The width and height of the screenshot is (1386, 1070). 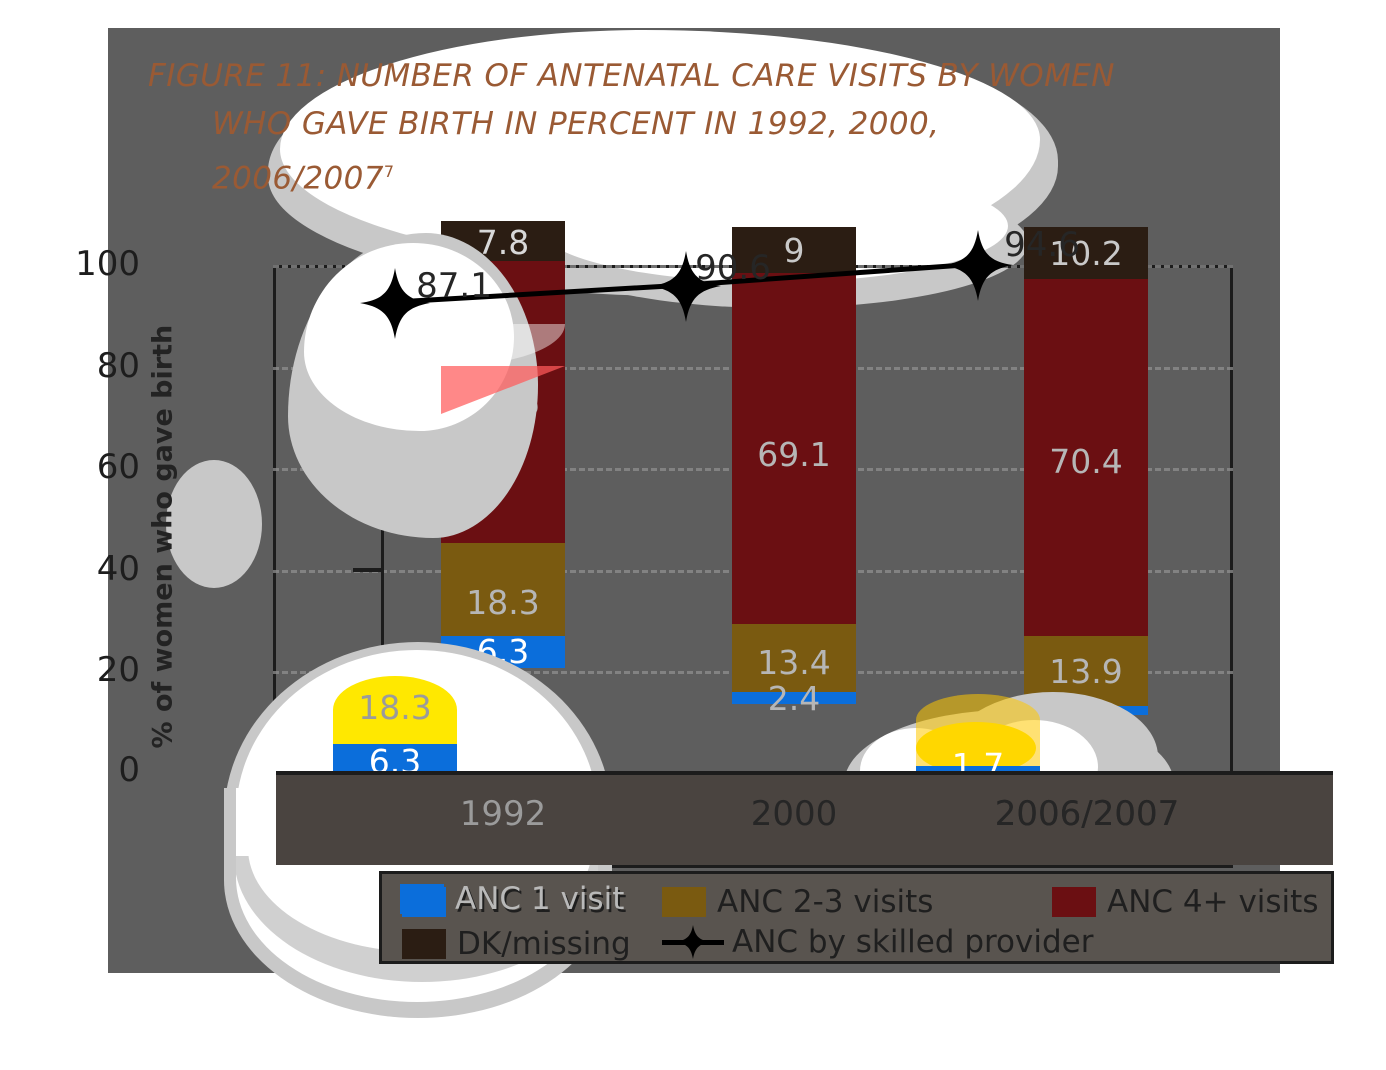 What do you see at coordinates (1074, 902) in the screenshot?
I see `legend-swatch-anc-4-plus-visits` at bounding box center [1074, 902].